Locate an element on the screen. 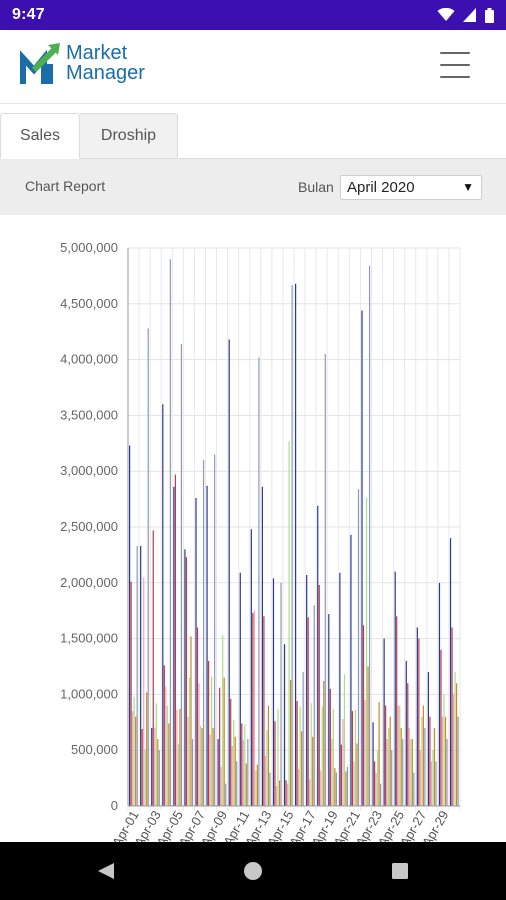 The image size is (506, 900). back-icon is located at coordinates (106, 871).